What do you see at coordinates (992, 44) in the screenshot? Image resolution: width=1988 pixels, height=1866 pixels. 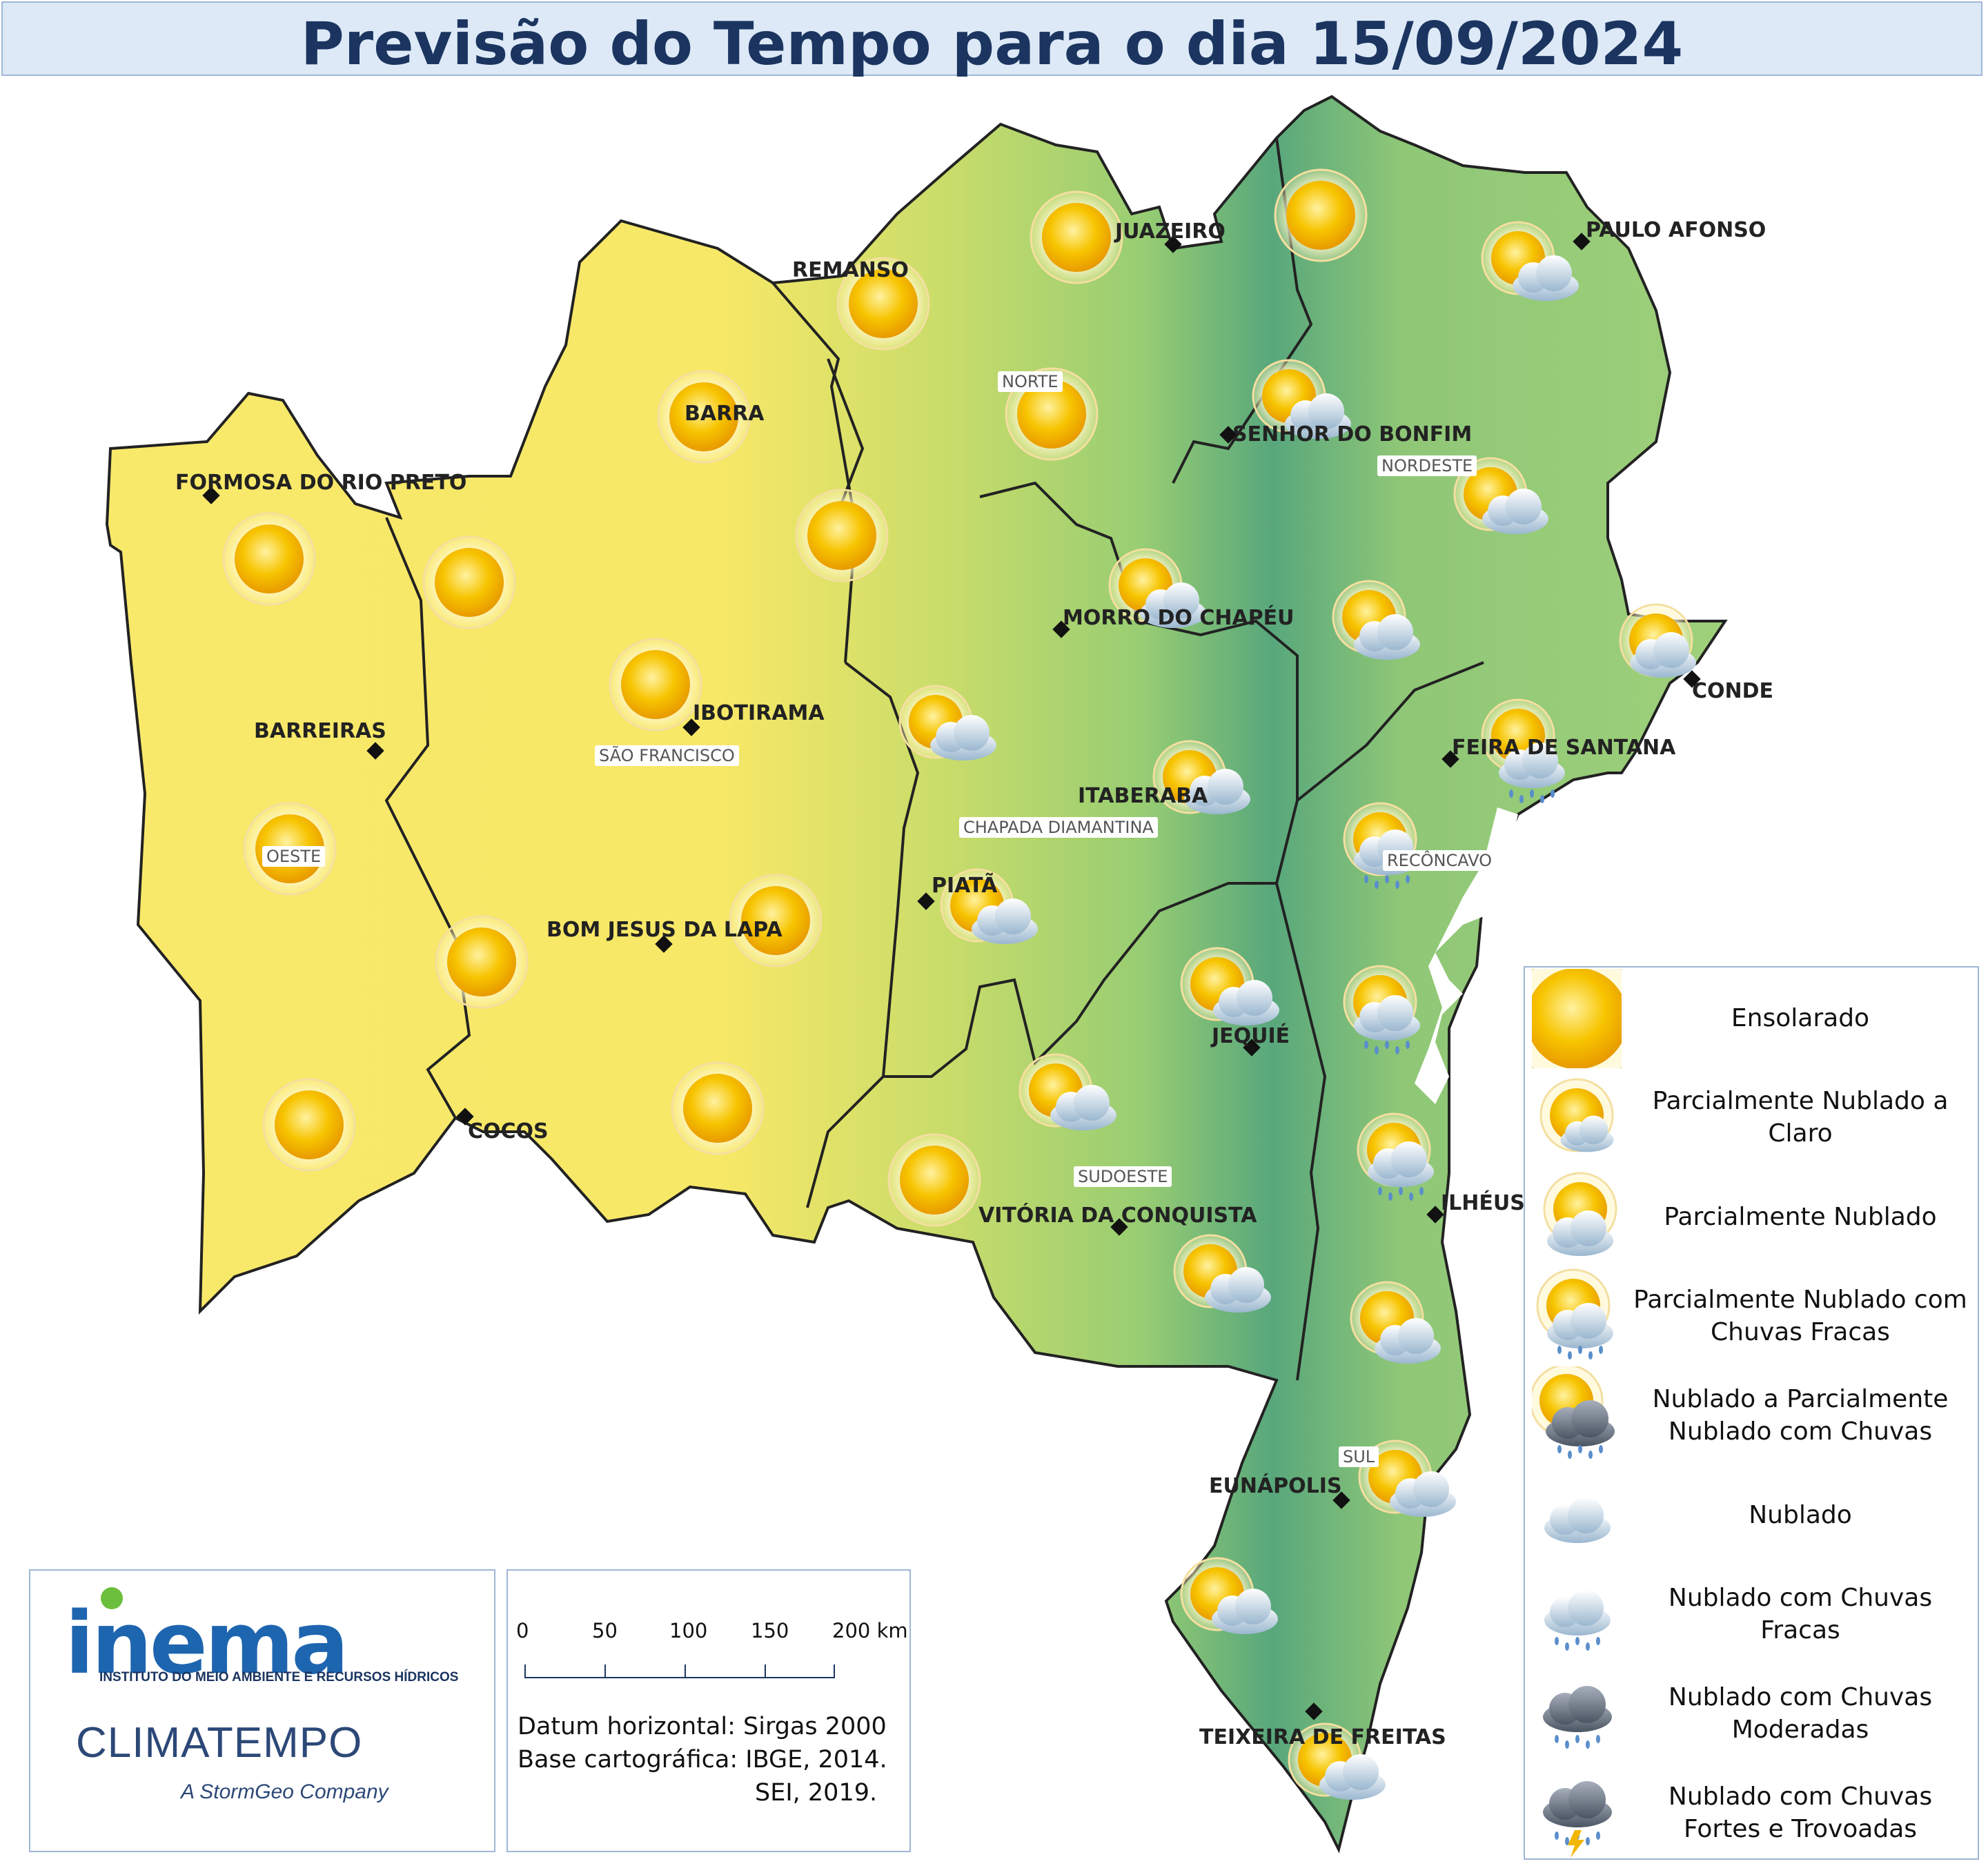 I see `map-title: Previsão do Tempo para o dia 15/09/2024` at bounding box center [992, 44].